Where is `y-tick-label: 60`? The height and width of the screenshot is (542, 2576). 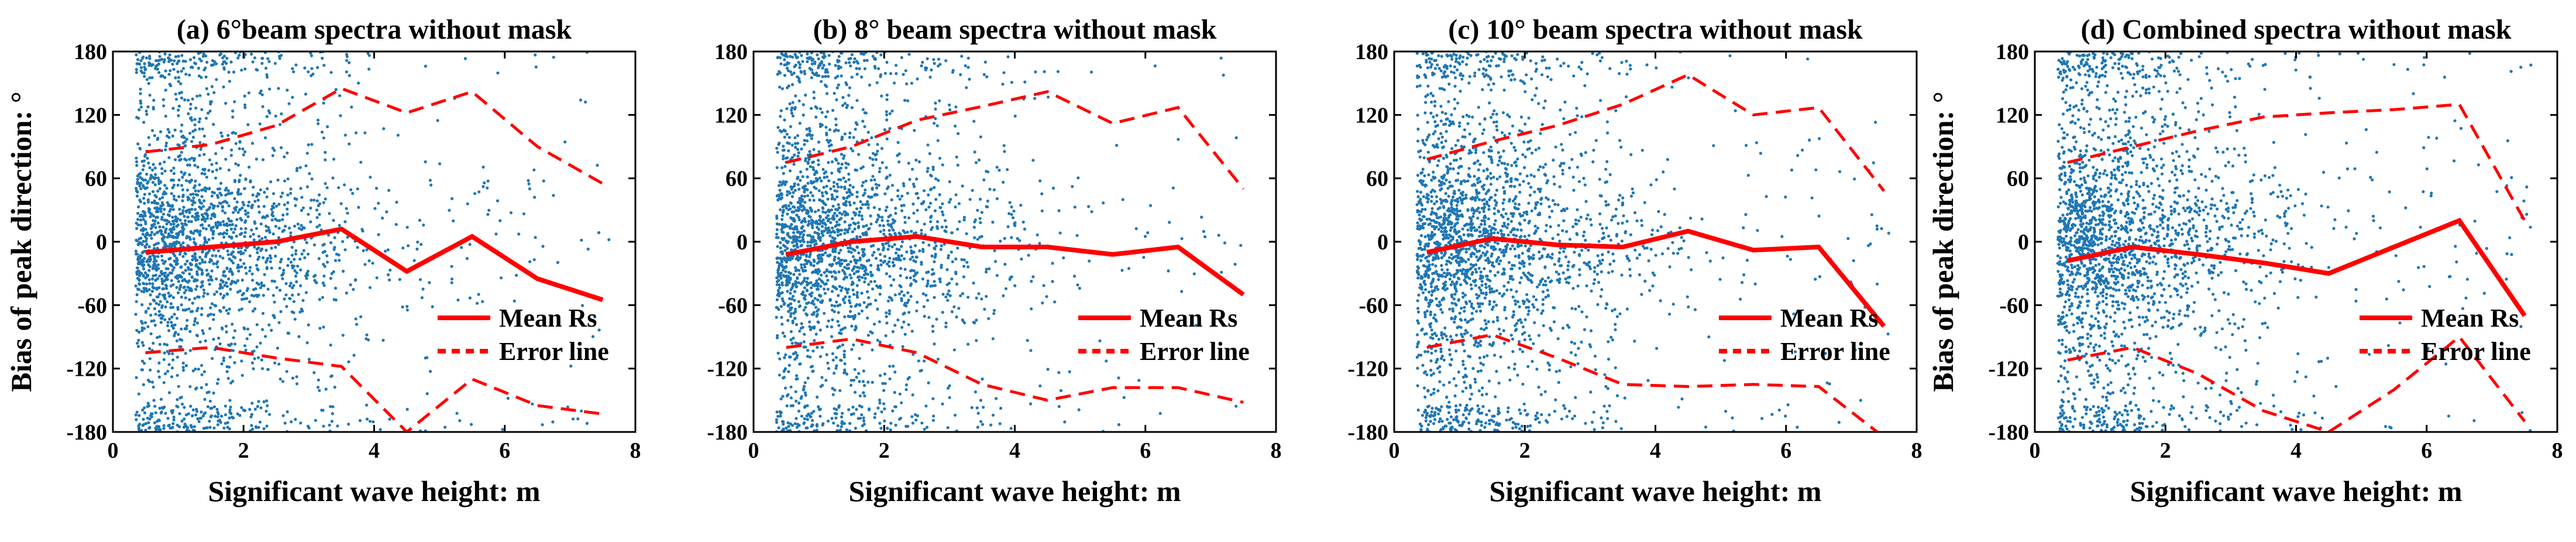
y-tick-label: 60 is located at coordinates (96, 179).